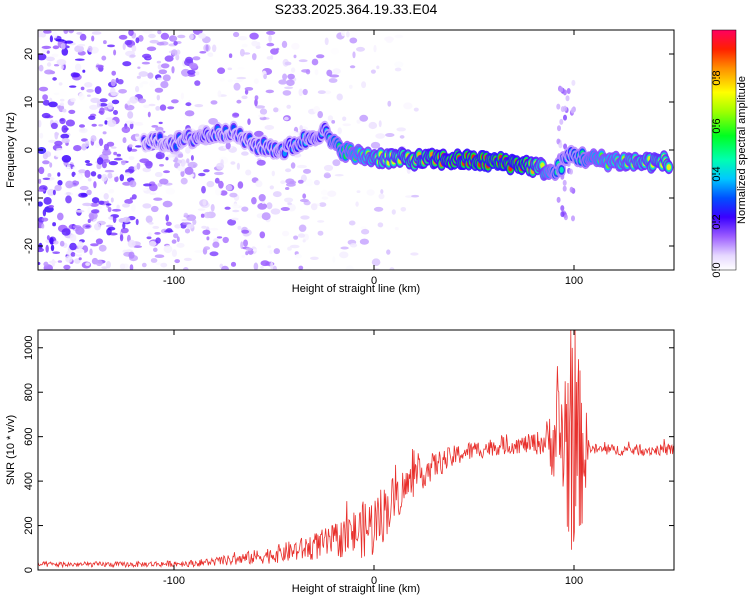 The image size is (750, 600). I want to click on snr-y-tick-label: 1000, so click(29, 348).